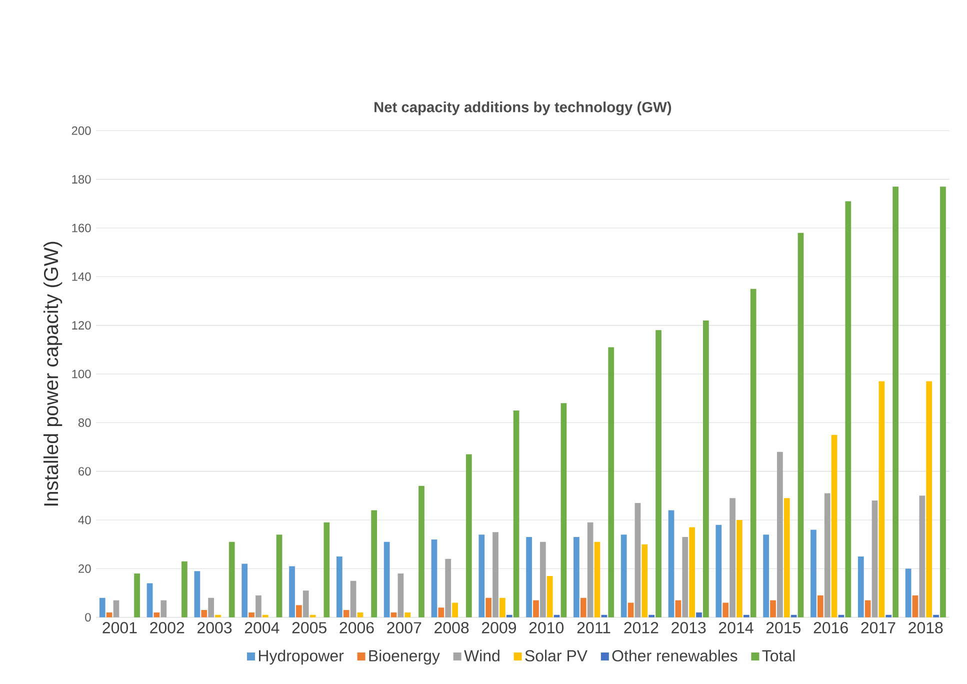  I want to click on x-tick-label: 2018, so click(925, 628).